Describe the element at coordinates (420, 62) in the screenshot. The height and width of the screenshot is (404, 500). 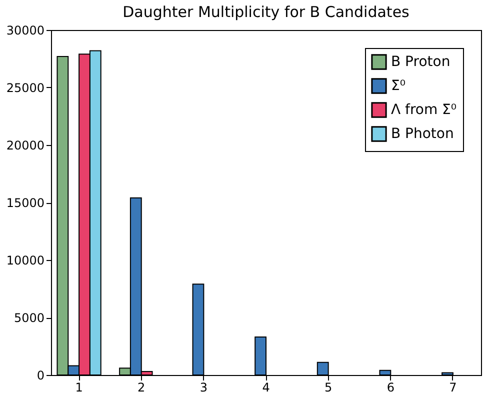
I see `legend-label: B Proton` at that location.